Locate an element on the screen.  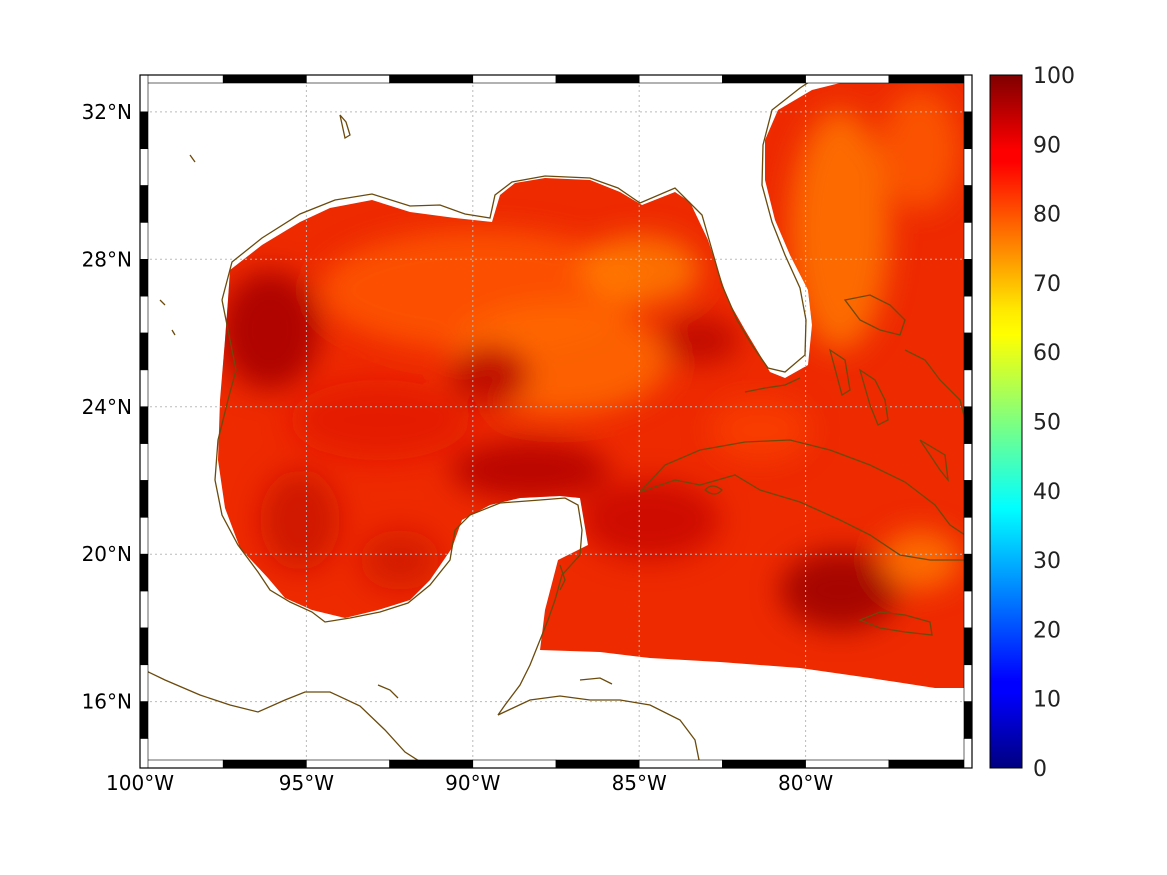
x-tick-label: 95°W is located at coordinates (306, 783).